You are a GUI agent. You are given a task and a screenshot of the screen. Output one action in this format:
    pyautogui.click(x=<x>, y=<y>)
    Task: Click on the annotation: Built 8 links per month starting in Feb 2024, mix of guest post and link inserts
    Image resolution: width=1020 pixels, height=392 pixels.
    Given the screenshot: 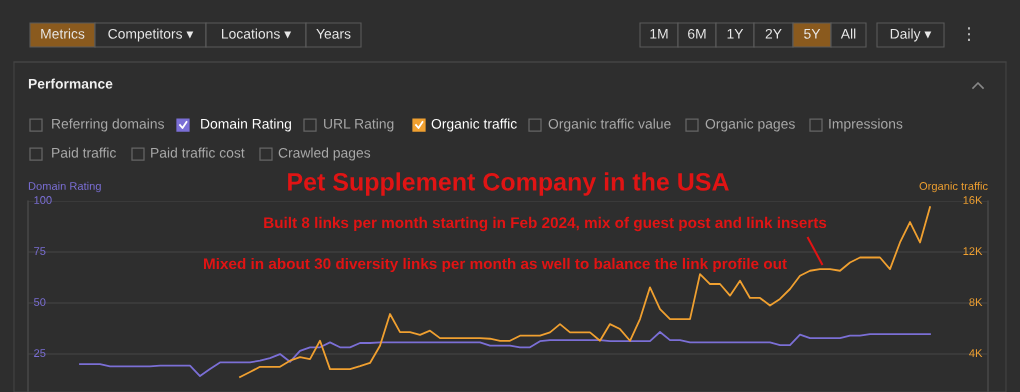 What is the action you would take?
    pyautogui.click(x=545, y=224)
    